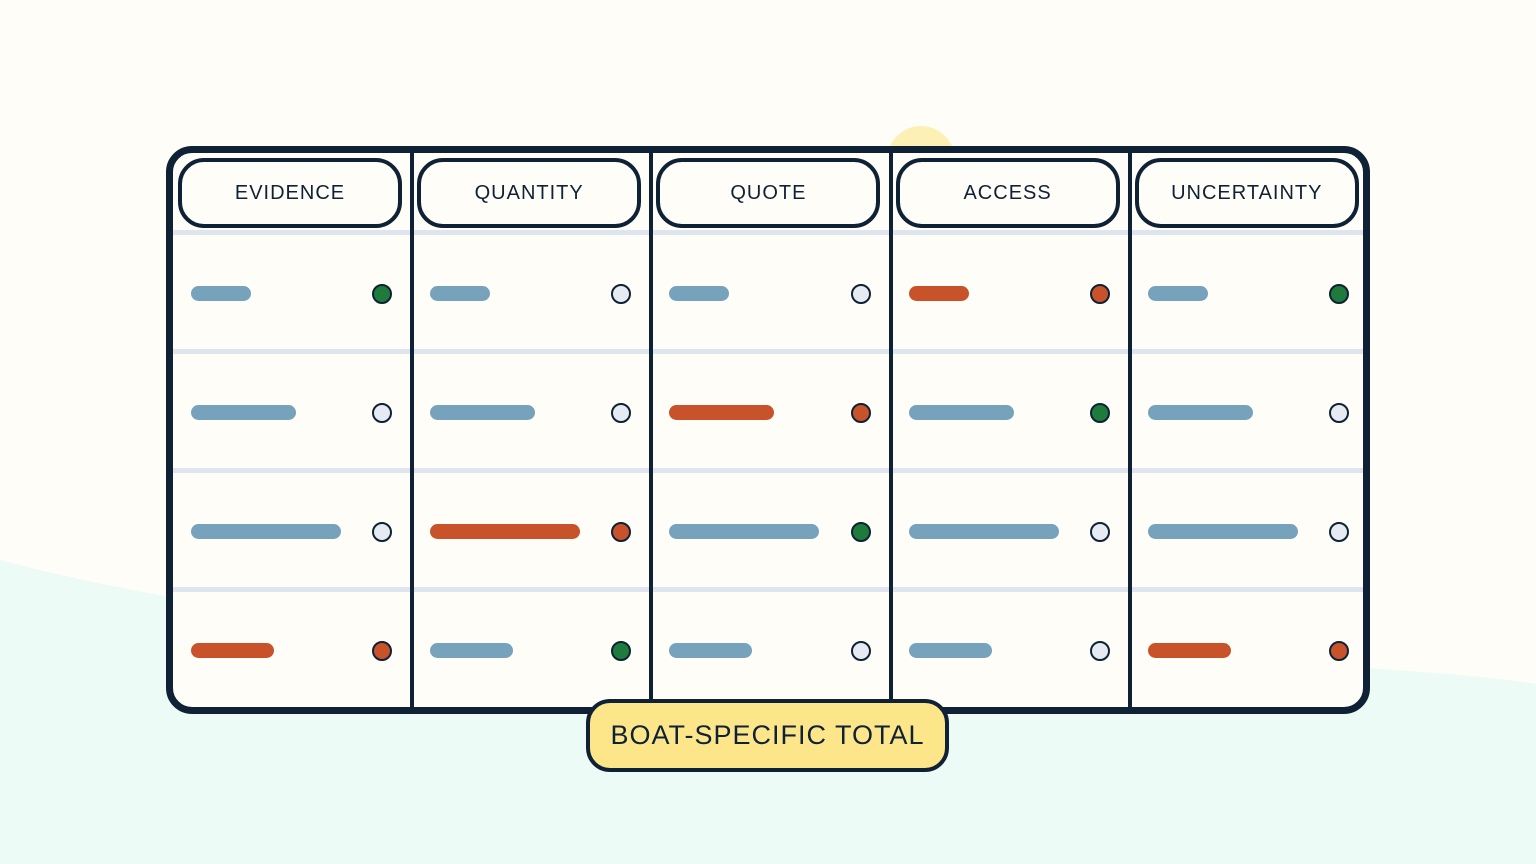 The width and height of the screenshot is (1536, 864). Describe the element at coordinates (767, 735) in the screenshot. I see `boat-specific-total-badge: BOAT-SPECIFIC TOTAL` at that location.